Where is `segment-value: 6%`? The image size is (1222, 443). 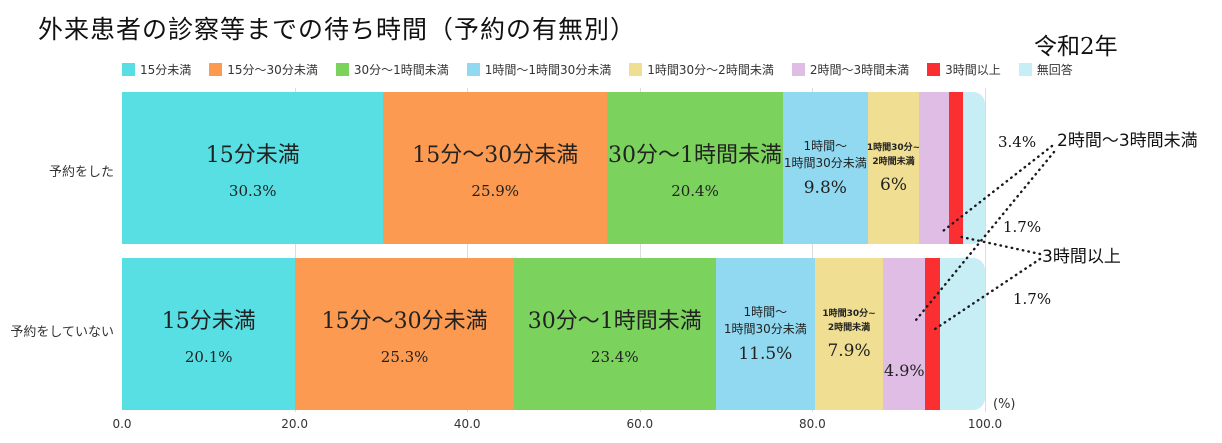 segment-value: 6% is located at coordinates (893, 185).